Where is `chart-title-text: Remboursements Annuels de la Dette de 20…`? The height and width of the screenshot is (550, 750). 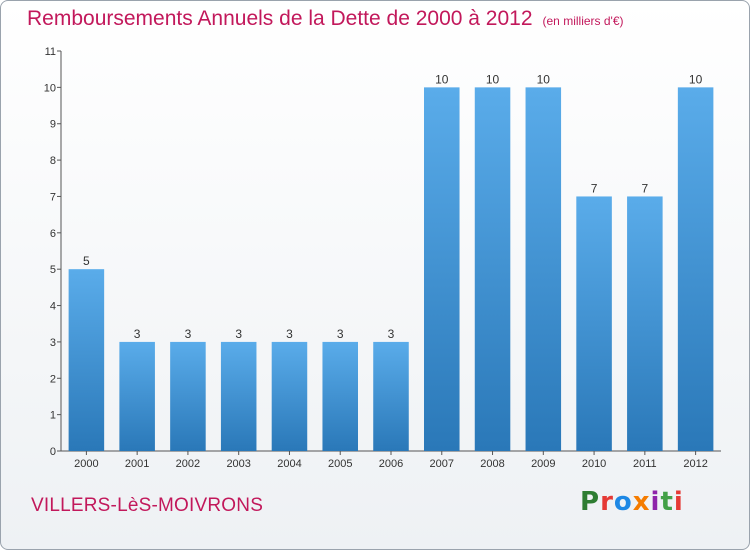 chart-title-text: Remboursements Annuels de la Dette de 20… is located at coordinates (280, 18).